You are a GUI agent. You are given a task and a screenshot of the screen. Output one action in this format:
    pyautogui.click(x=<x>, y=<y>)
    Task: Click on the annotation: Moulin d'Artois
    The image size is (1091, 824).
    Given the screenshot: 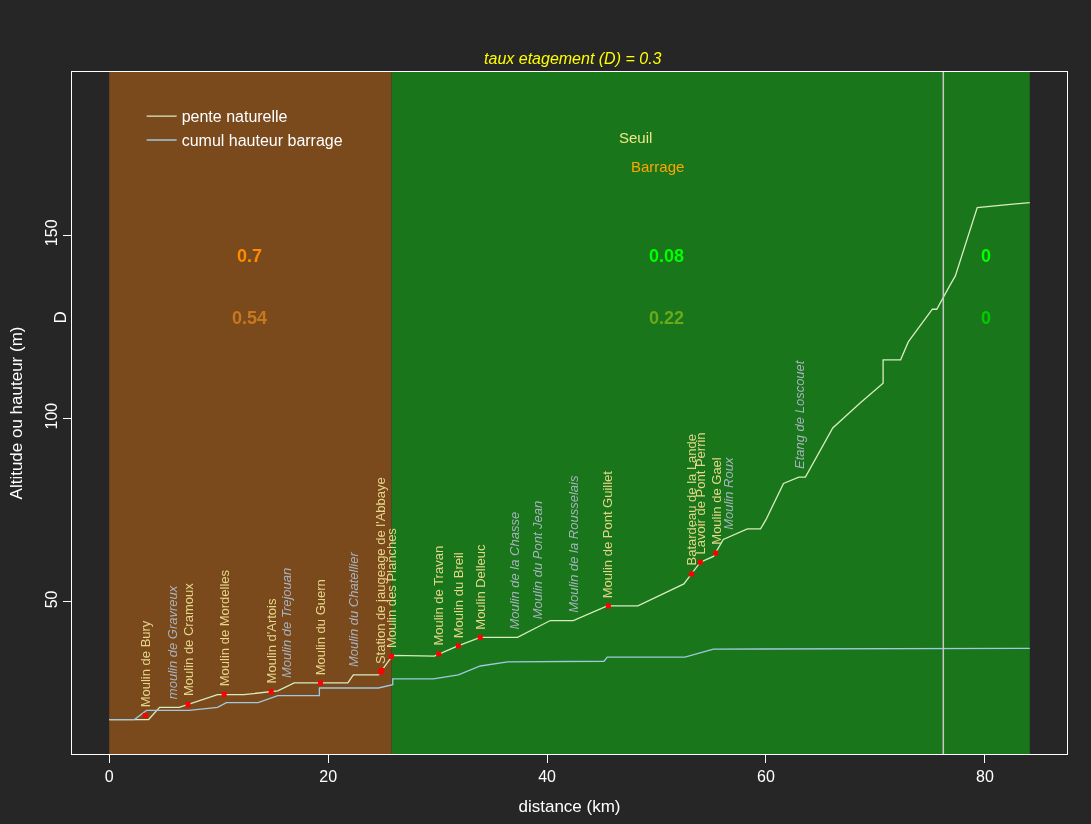 What is the action you would take?
    pyautogui.click(x=272, y=641)
    